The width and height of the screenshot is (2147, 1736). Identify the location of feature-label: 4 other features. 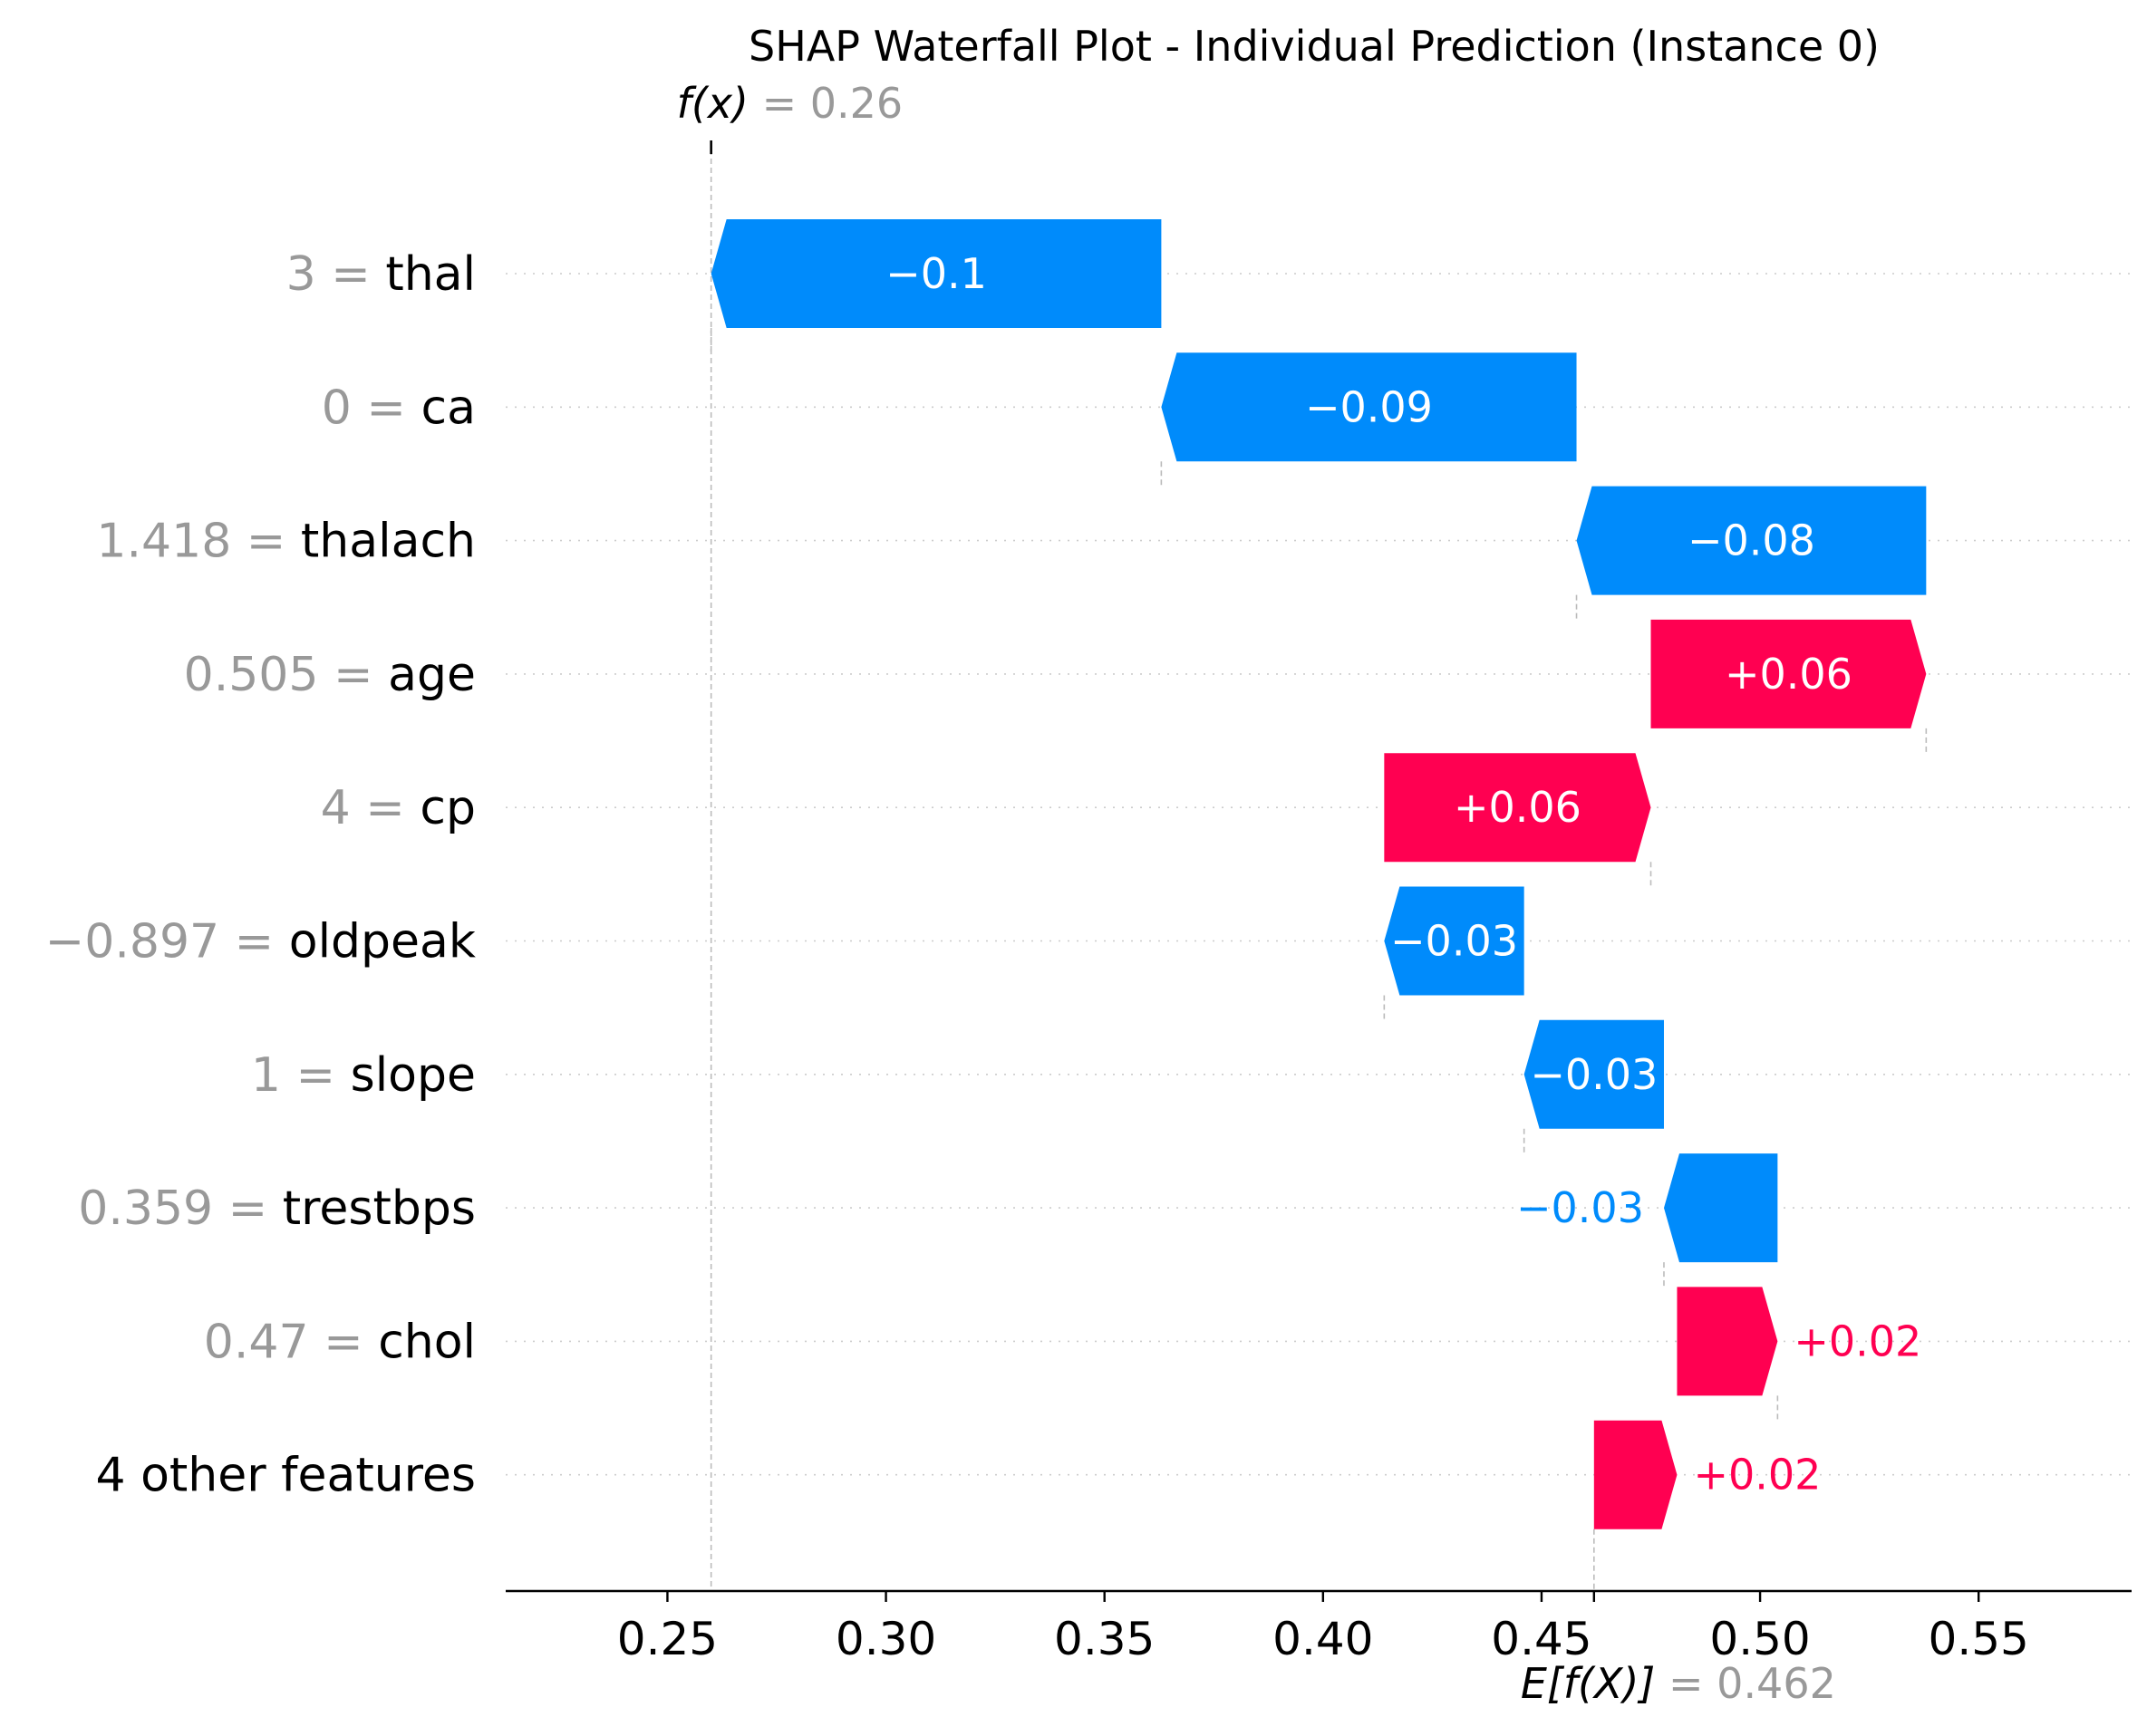
(285, 1476).